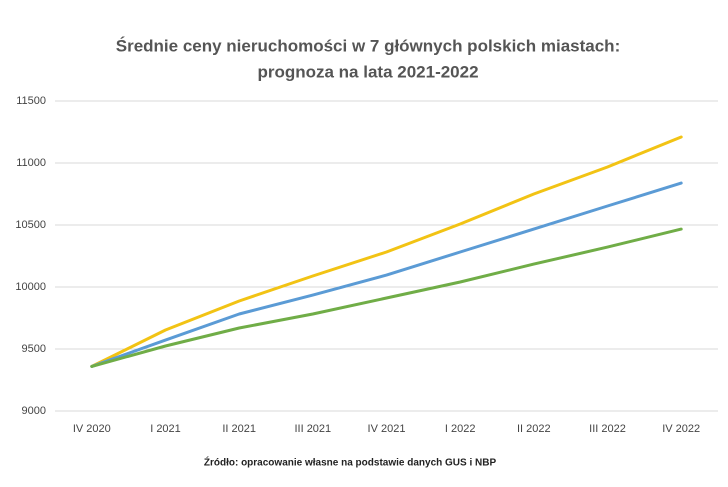  Describe the element at coordinates (534, 429) in the screenshot. I see `x-tick-label: II 2022` at that location.